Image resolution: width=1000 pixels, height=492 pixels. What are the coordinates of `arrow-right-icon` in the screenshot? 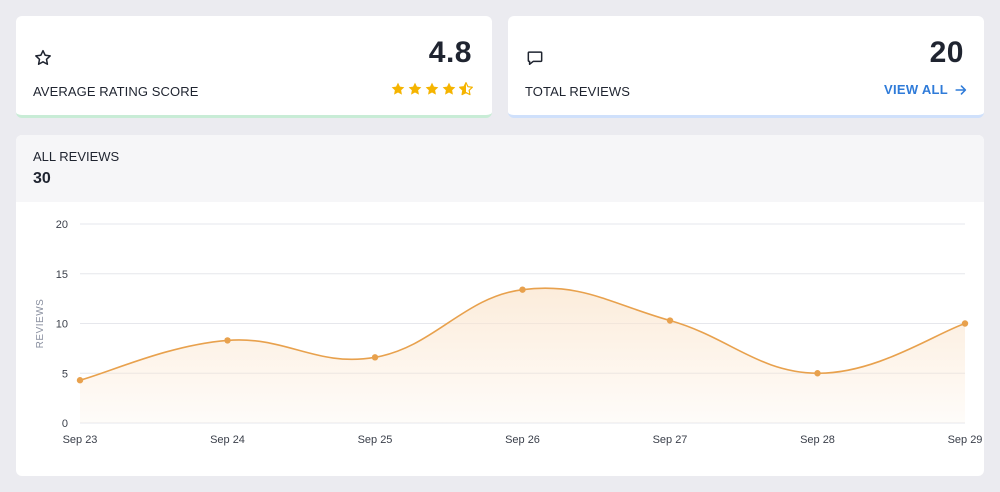 It's located at (961, 89).